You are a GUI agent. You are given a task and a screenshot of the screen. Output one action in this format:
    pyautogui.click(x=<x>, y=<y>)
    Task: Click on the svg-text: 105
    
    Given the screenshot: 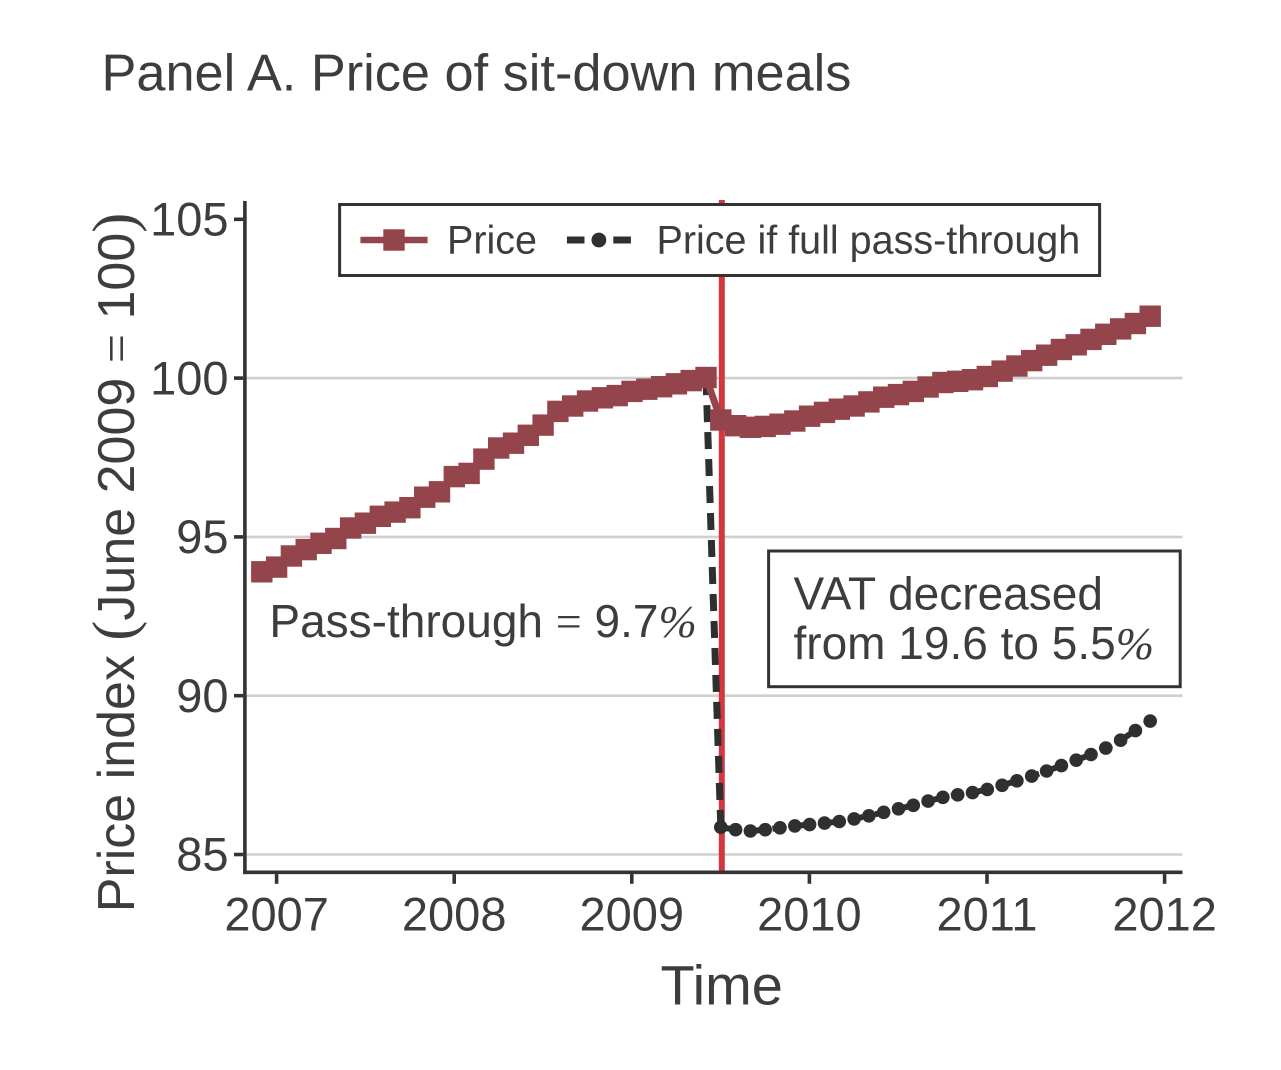 What is the action you would take?
    pyautogui.click(x=189, y=219)
    